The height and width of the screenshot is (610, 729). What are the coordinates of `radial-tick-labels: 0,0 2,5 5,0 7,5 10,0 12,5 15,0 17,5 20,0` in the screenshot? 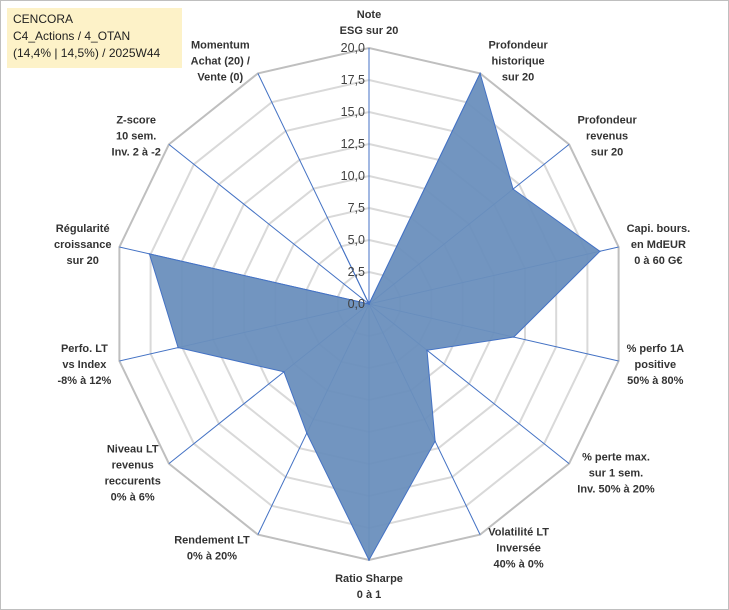 It's located at (353, 176).